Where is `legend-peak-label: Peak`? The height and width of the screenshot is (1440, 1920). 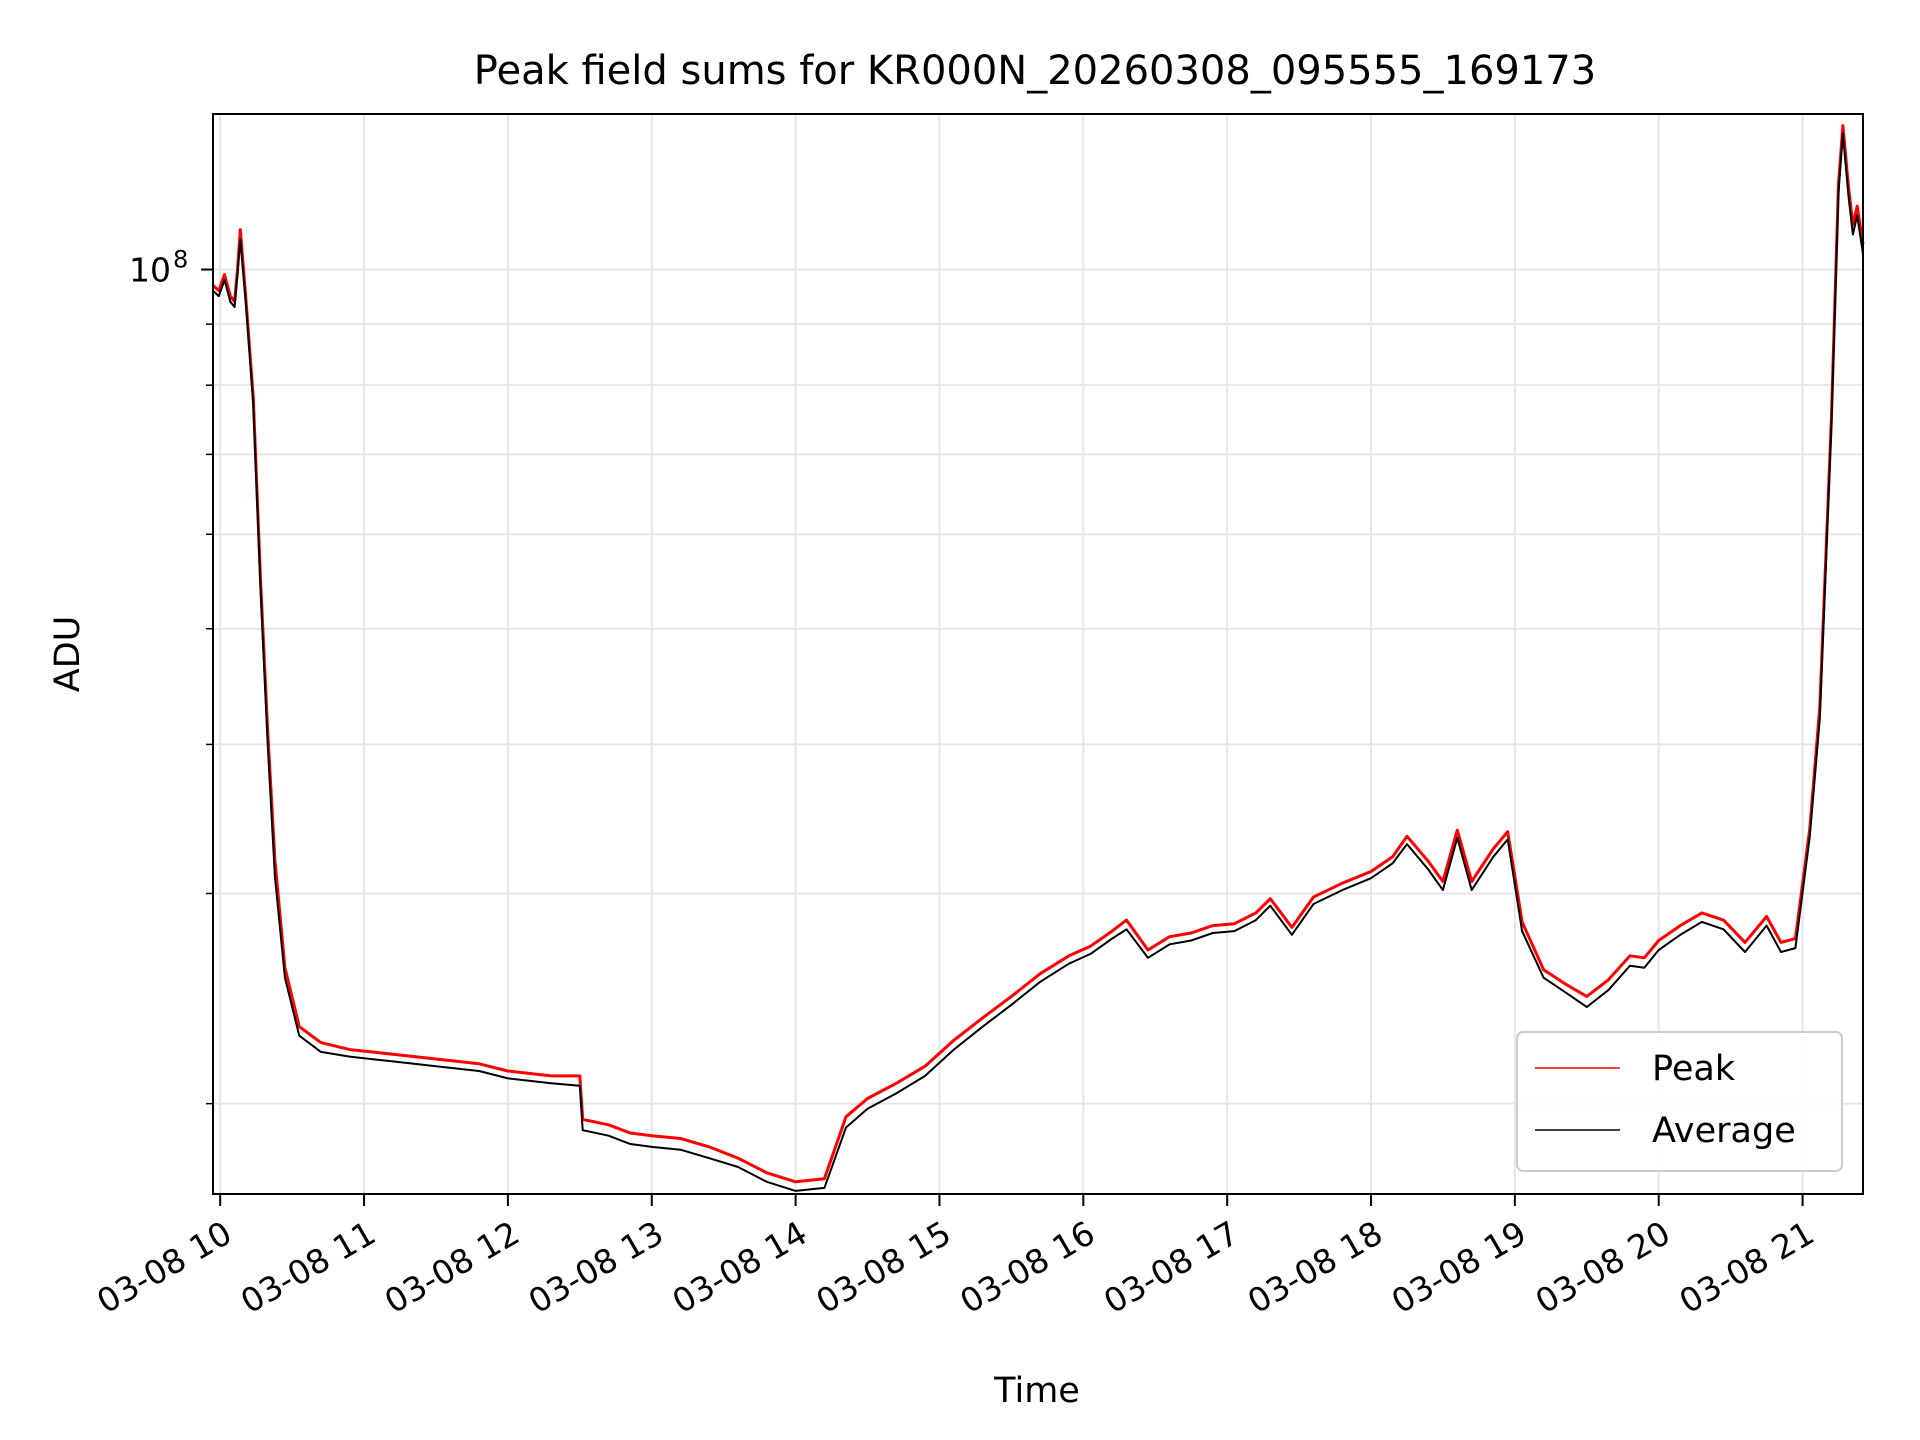
legend-peak-label: Peak is located at coordinates (1694, 1069).